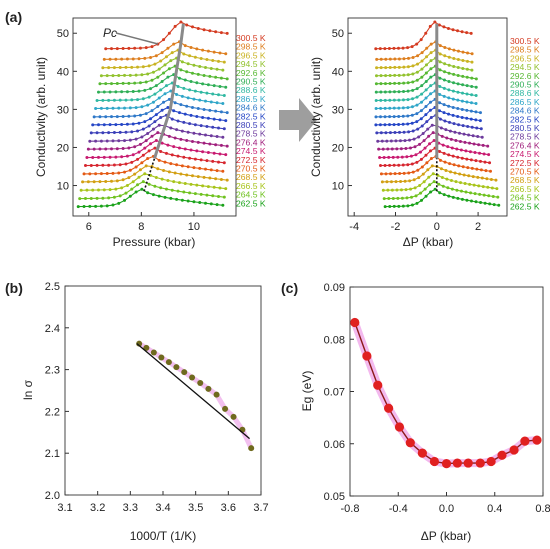  I want to click on legend-label: 296.5 K, so click(525, 58).